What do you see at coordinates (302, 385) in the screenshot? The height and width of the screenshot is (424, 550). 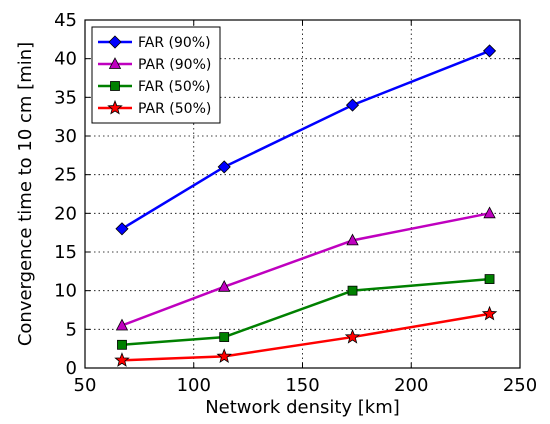 I see `x-tick-label: 150` at bounding box center [302, 385].